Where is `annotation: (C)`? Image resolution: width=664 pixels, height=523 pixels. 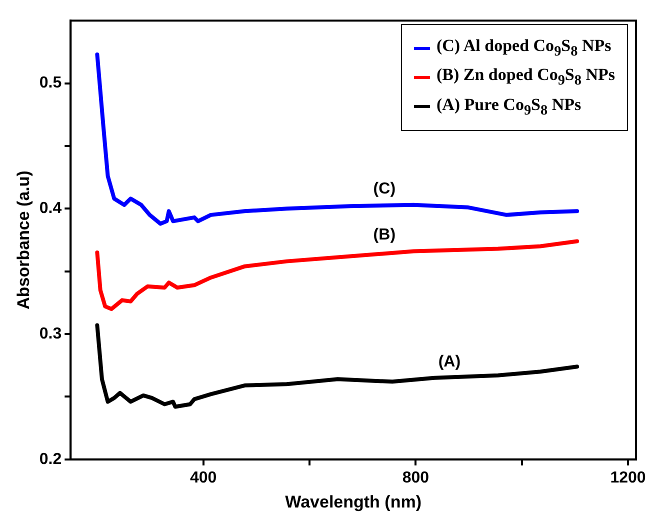 annotation: (C) is located at coordinates (384, 189).